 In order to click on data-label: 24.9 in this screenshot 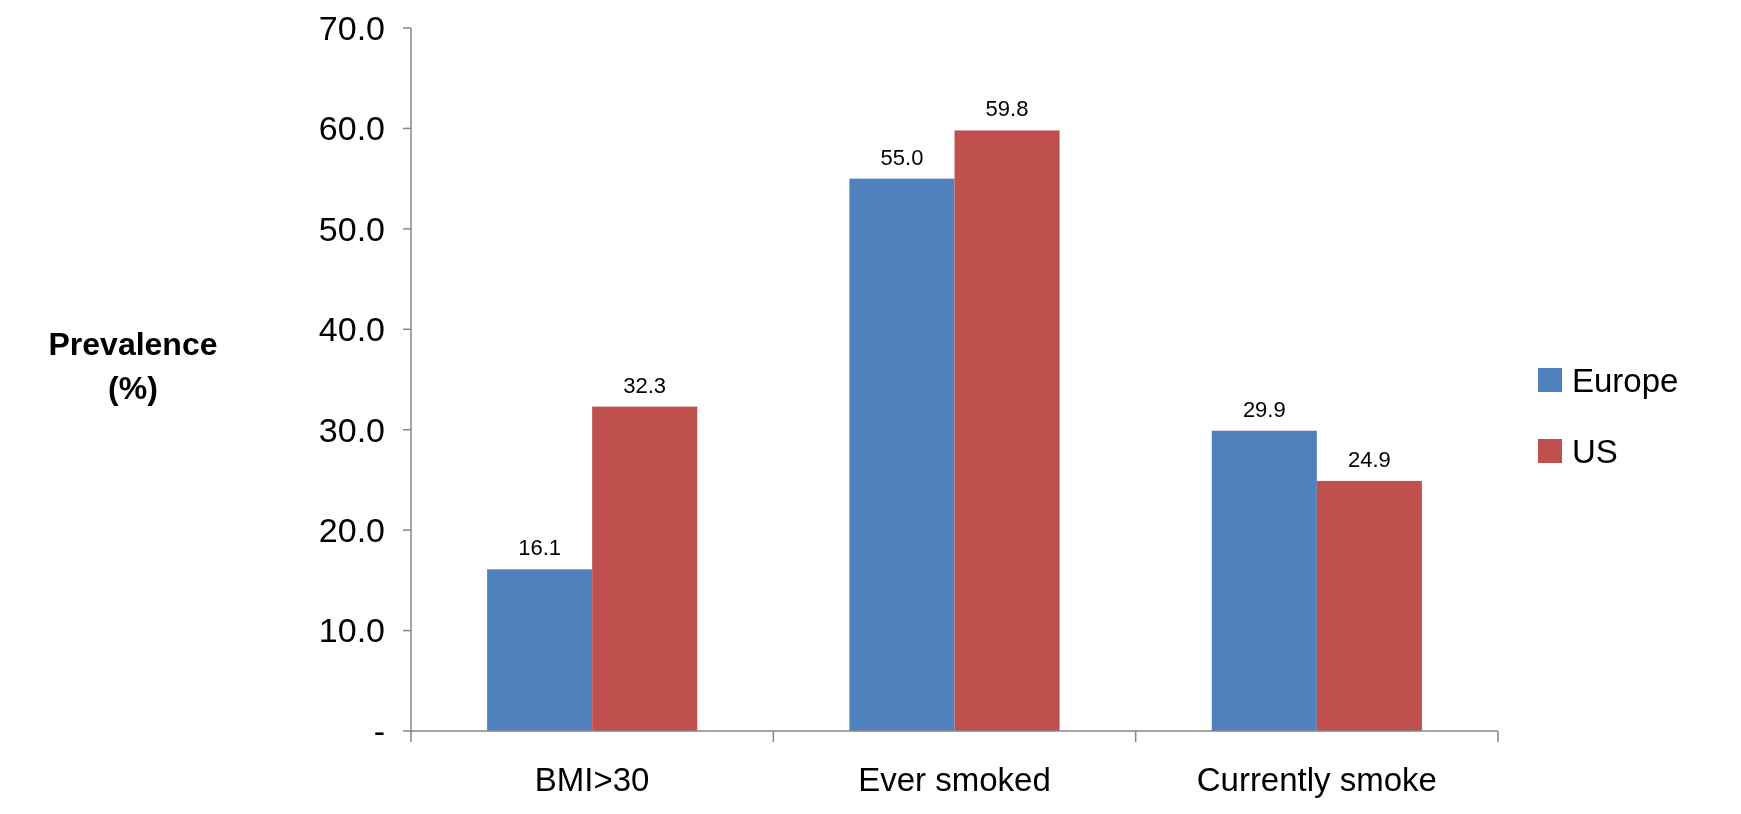, I will do `click(1369, 459)`.